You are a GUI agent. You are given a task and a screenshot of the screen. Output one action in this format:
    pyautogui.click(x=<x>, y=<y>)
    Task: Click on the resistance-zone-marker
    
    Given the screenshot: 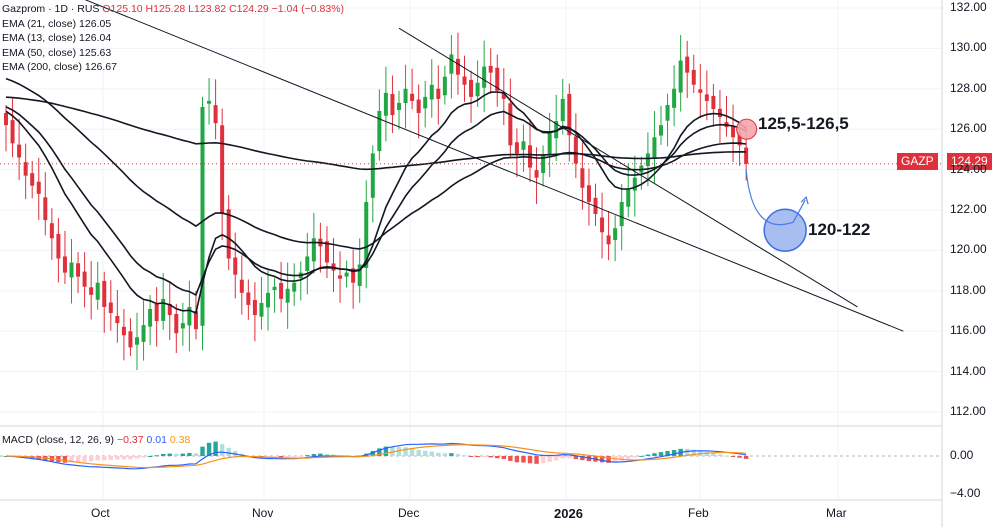 What is the action you would take?
    pyautogui.click(x=747, y=129)
    